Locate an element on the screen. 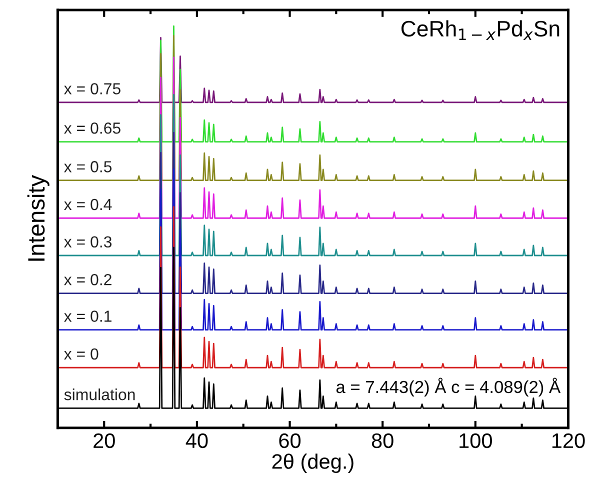 Image resolution: width=595 pixels, height=497 pixels. x-tick-label: 40 is located at coordinates (197, 440).